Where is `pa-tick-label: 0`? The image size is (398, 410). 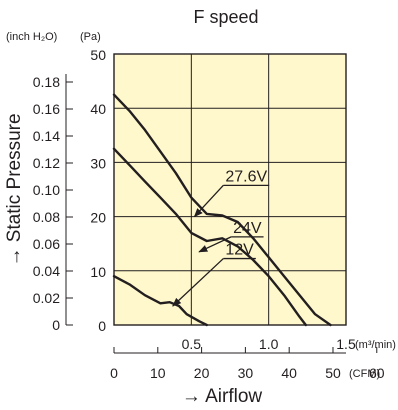
pa-tick-label: 0 is located at coordinates (102, 326).